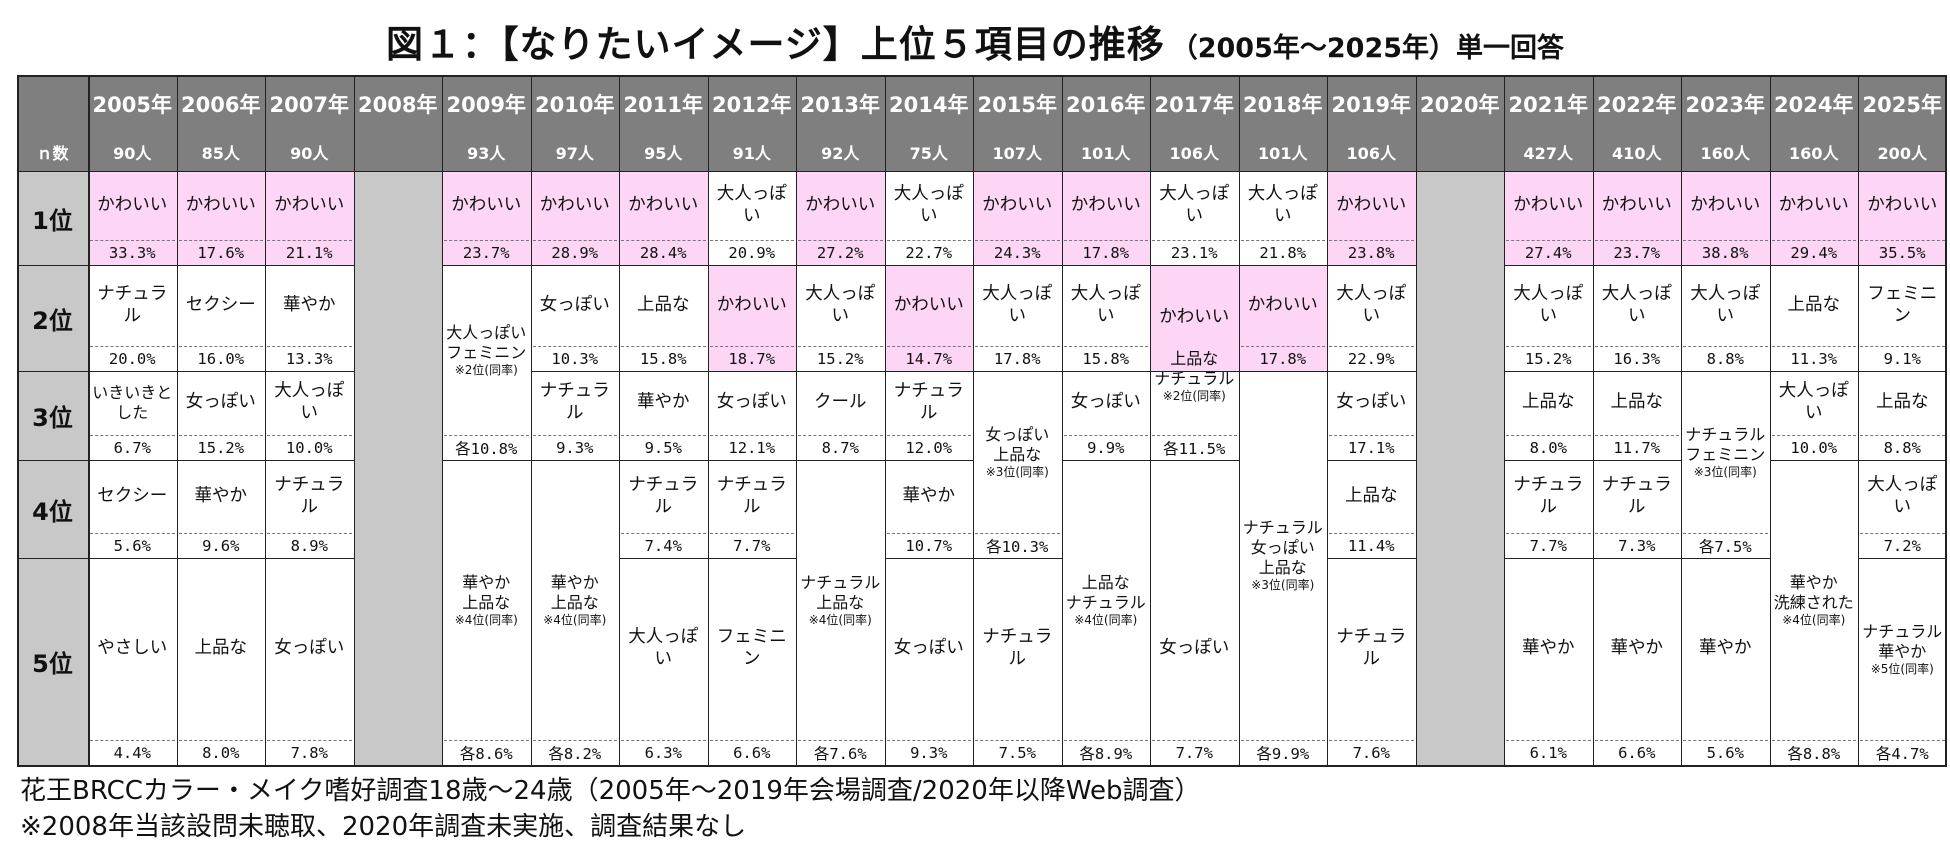 The height and width of the screenshot is (861, 1950). I want to click on rank-label: 3位, so click(52, 415).